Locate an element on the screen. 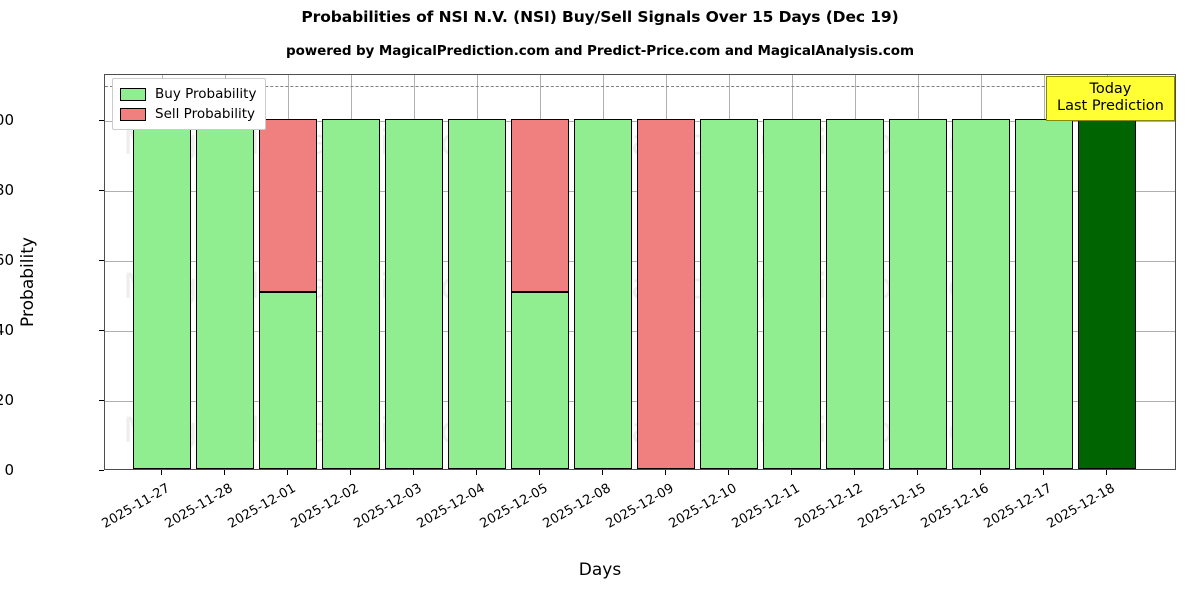  chart-legend: Buy Probability Sell Probability is located at coordinates (189, 104).